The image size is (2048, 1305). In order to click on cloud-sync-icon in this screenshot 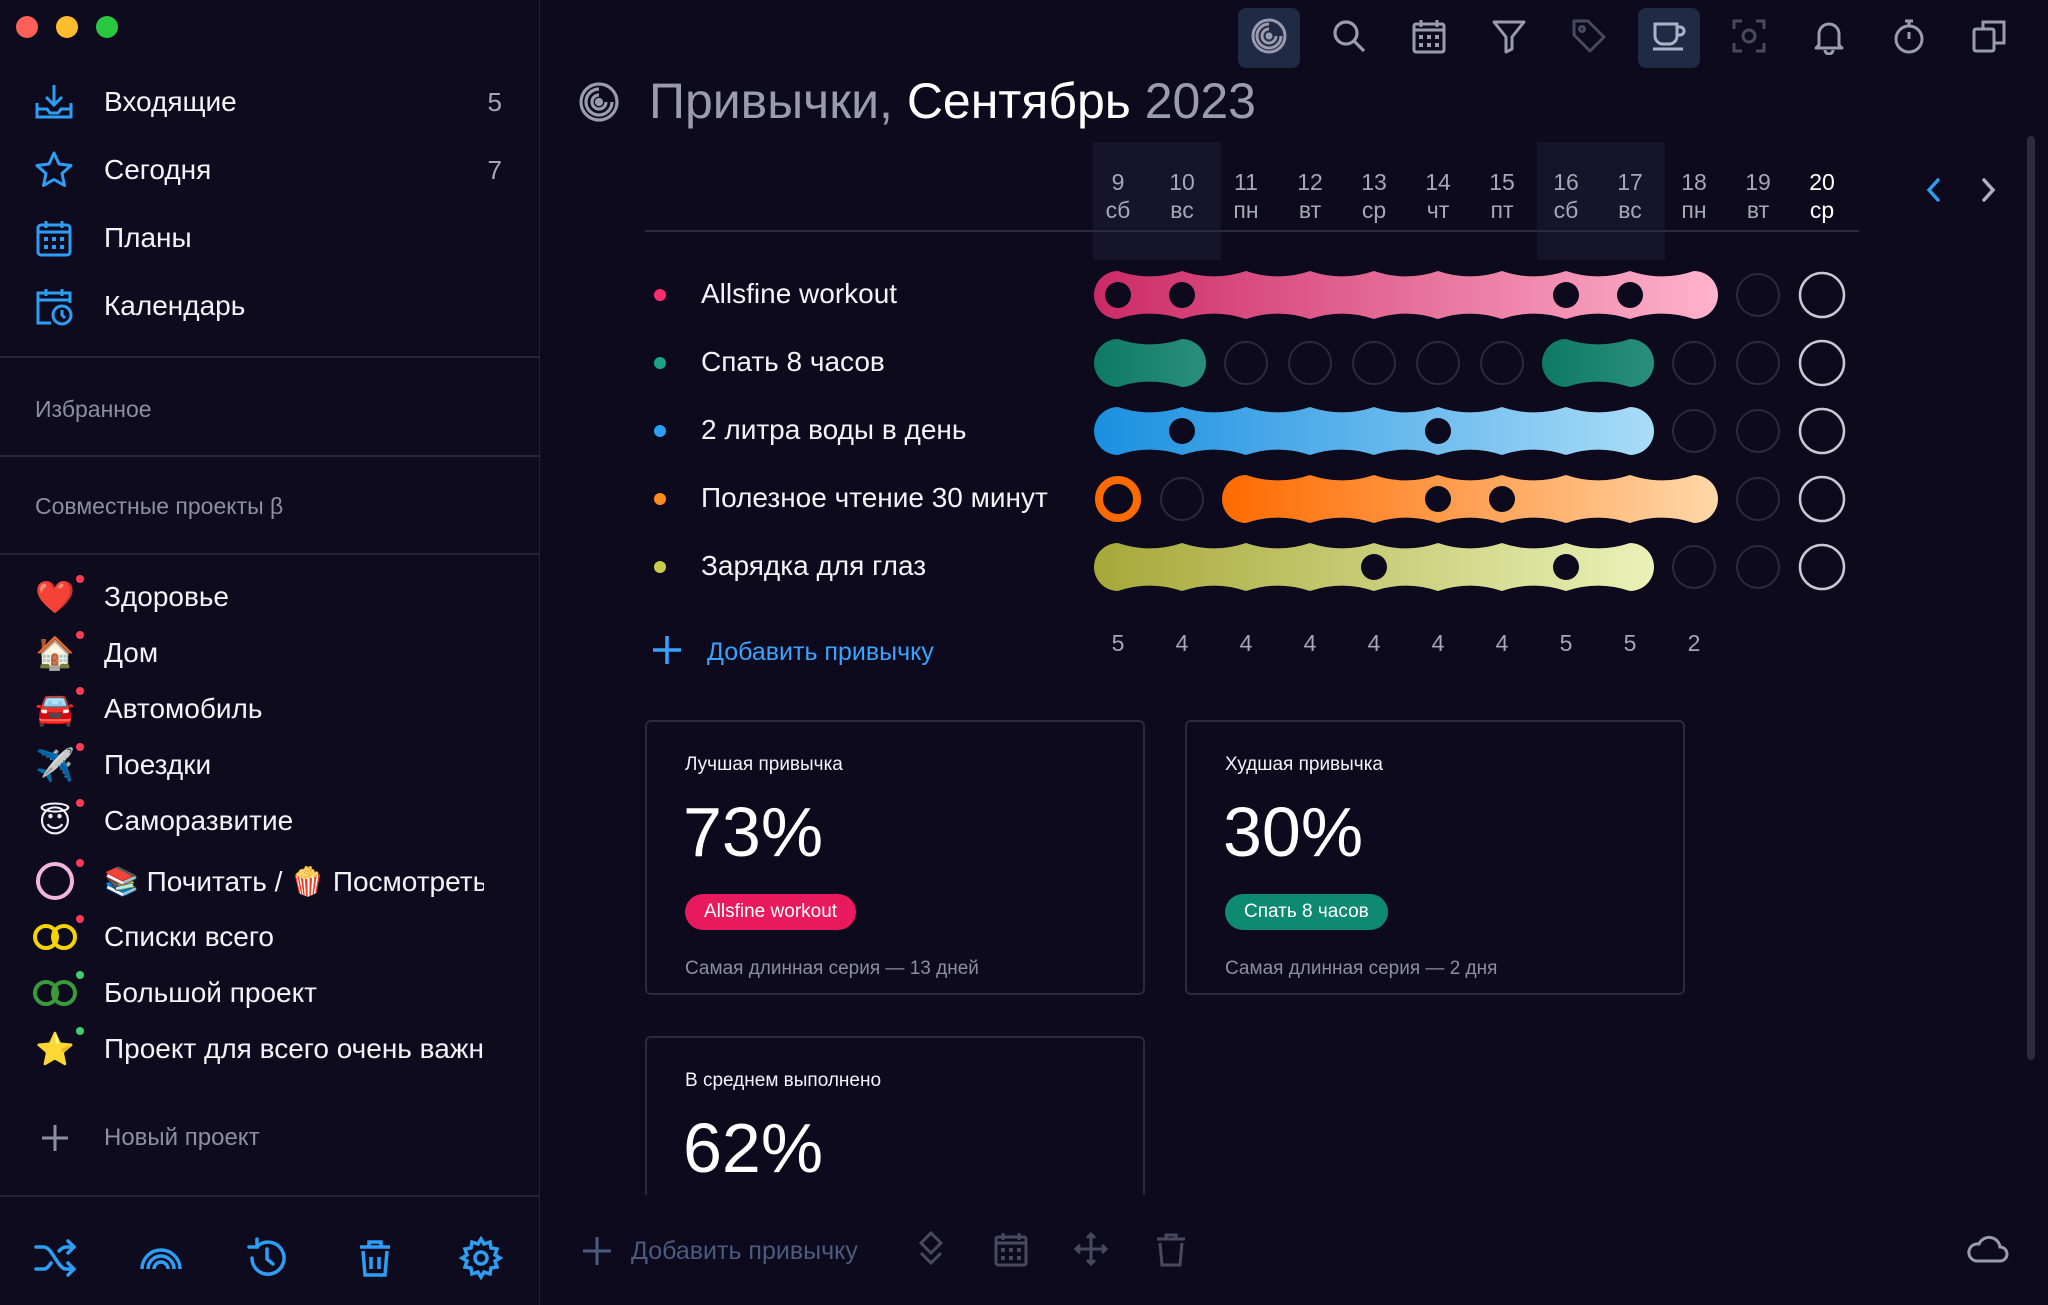, I will do `click(1987, 1252)`.